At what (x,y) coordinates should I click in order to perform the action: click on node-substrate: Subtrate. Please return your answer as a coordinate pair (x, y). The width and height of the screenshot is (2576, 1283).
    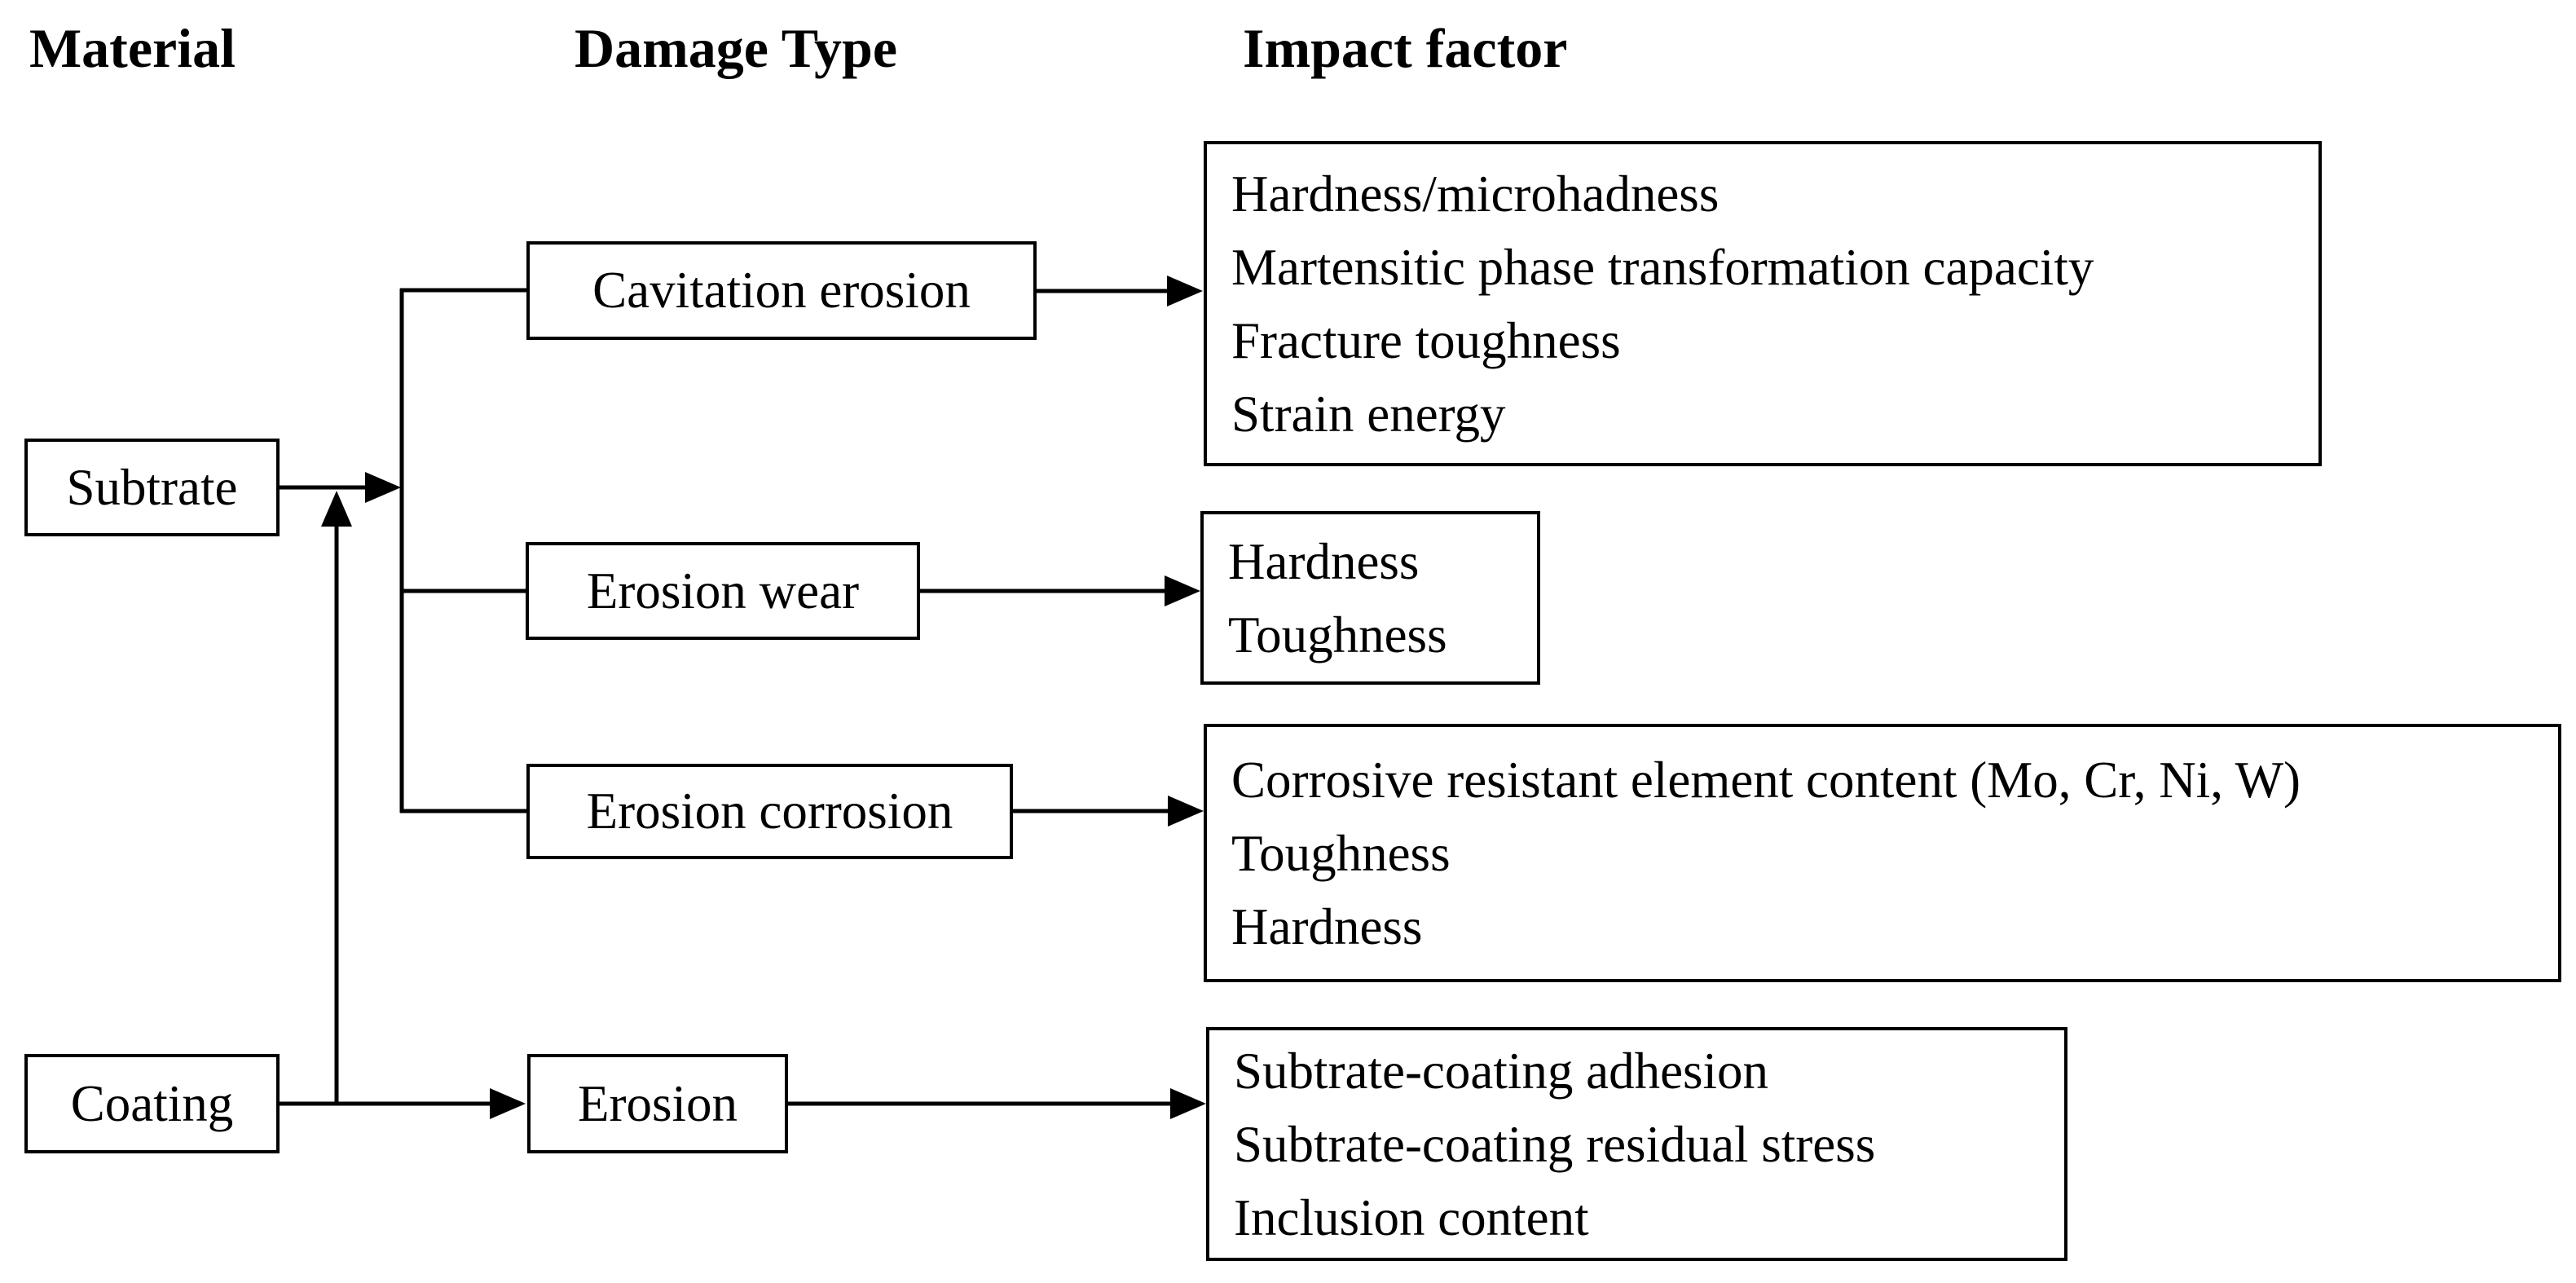
    Looking at the image, I should click on (152, 487).